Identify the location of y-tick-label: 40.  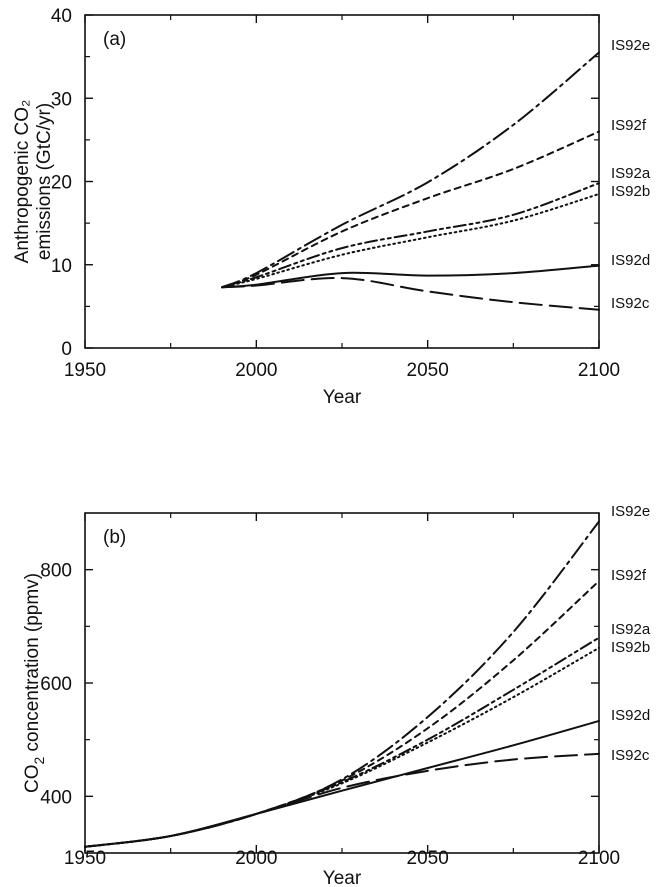
(61, 16).